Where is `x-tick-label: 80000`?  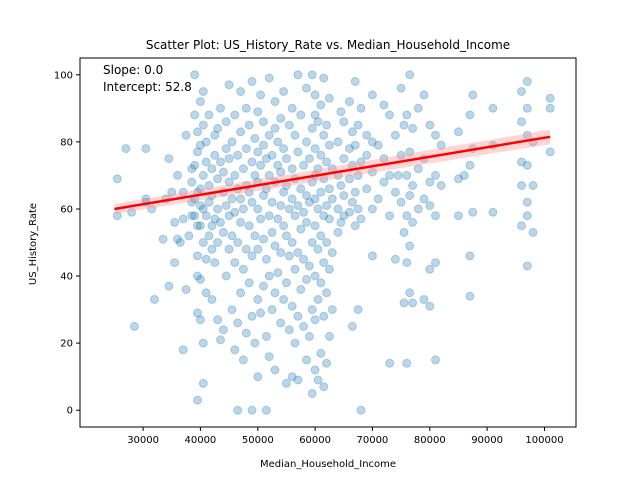 x-tick-label: 80000 is located at coordinates (430, 440).